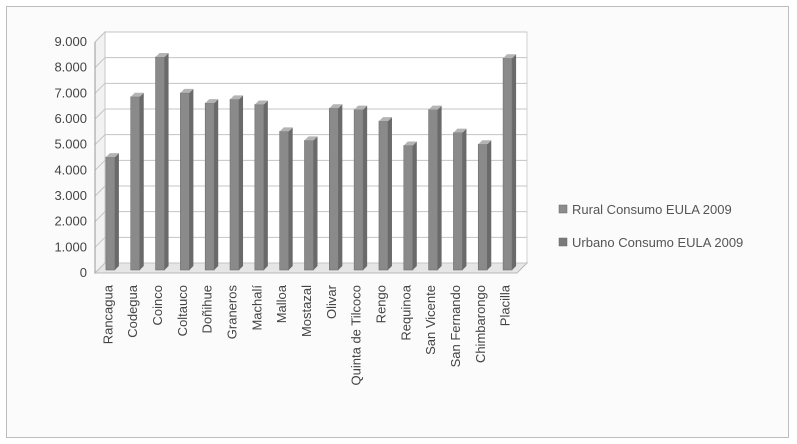  What do you see at coordinates (100, 152) in the screenshot?
I see `plot-side-wall` at bounding box center [100, 152].